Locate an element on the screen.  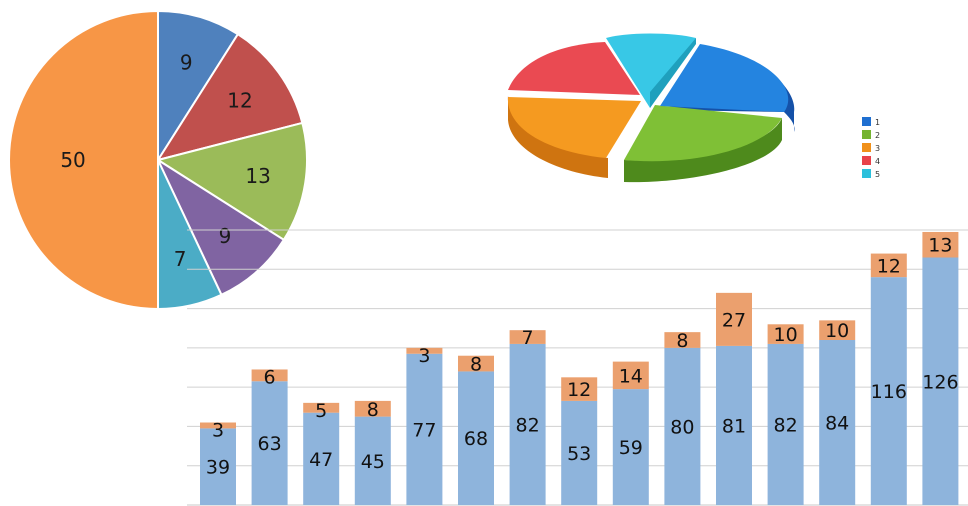
pie-slice-label-1: 9 is located at coordinates (186, 63).